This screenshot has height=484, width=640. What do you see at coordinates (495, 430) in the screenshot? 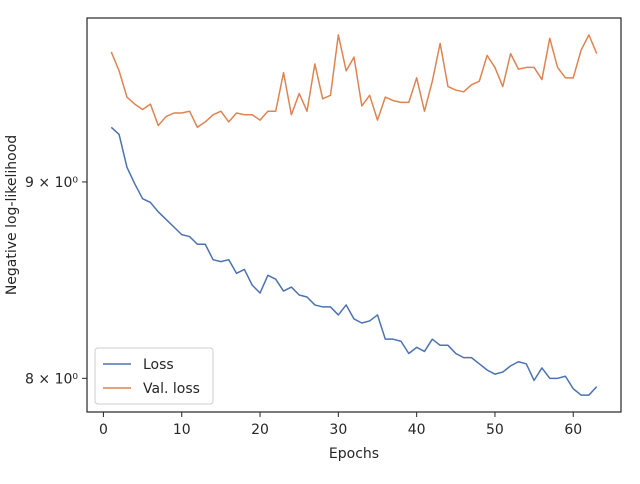
I see `x-tick-label: 50` at bounding box center [495, 430].